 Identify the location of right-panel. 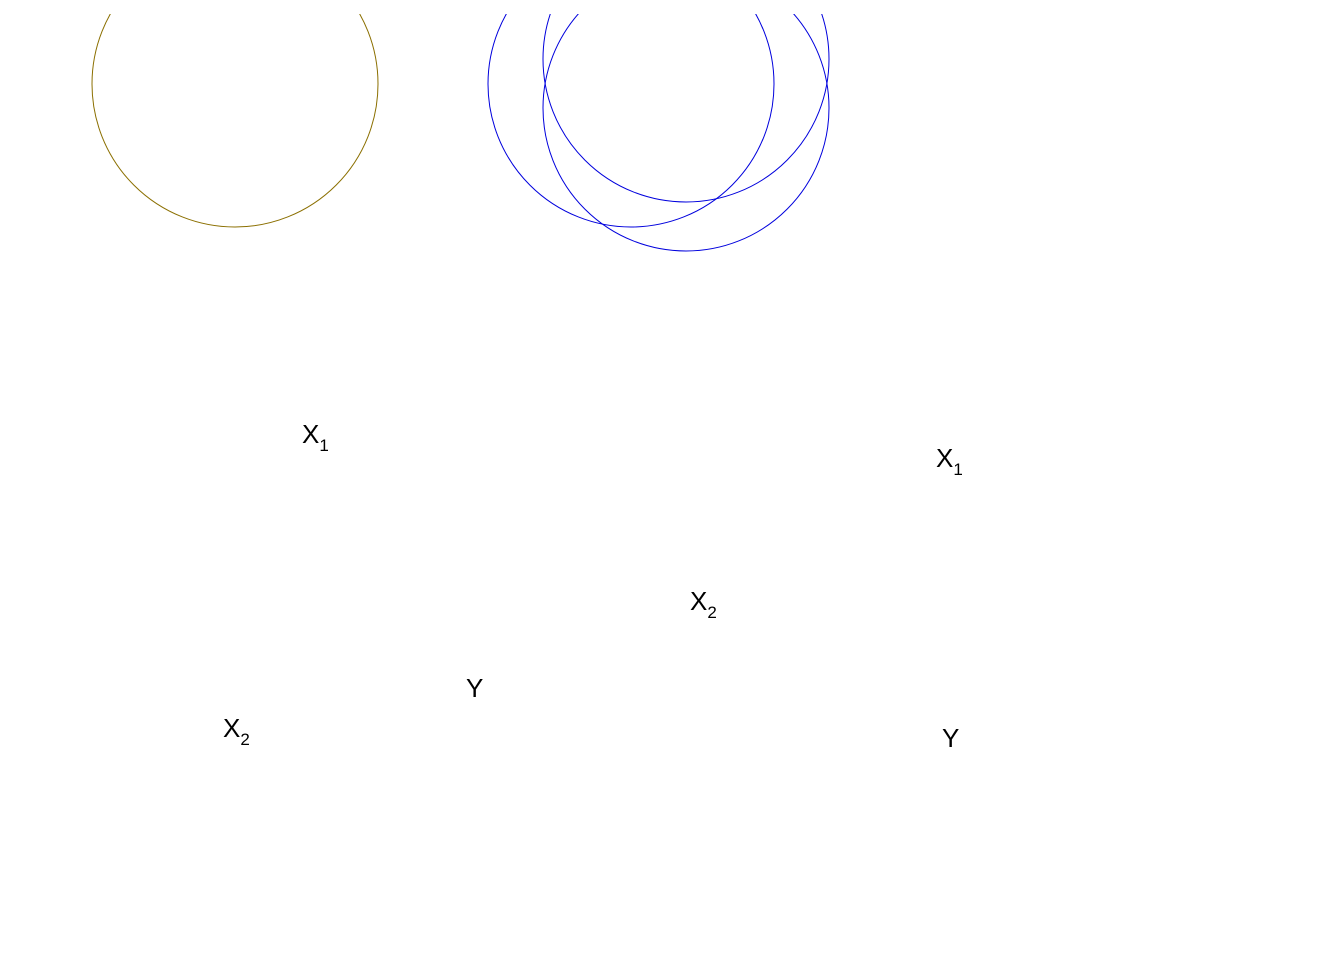
(658, 133).